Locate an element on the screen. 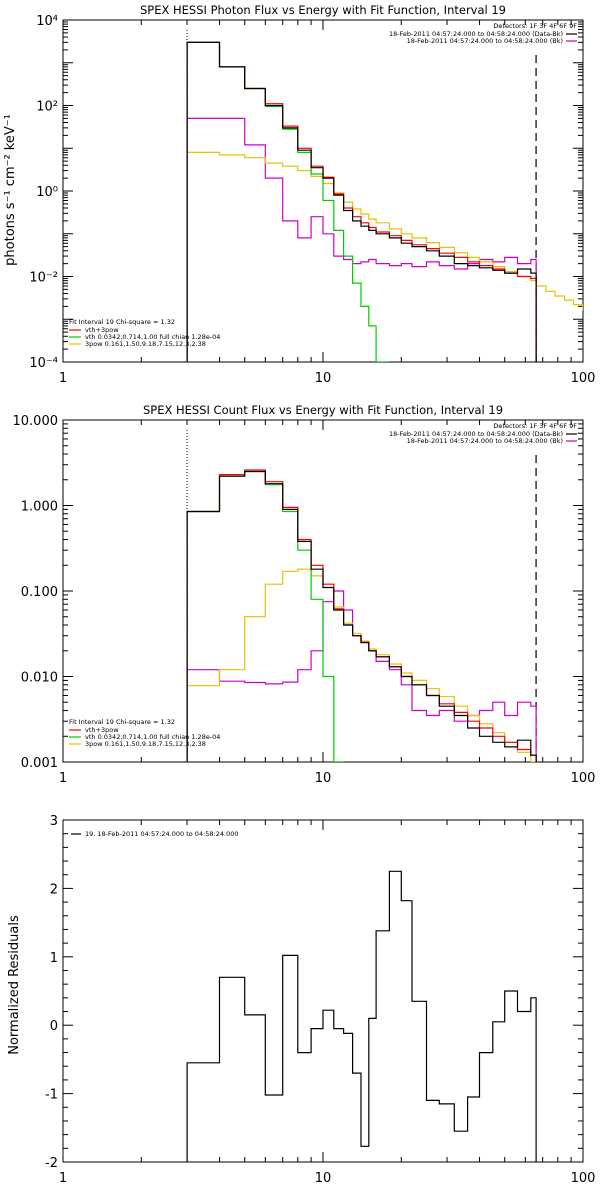  y-axis-label: photons s⁻¹ cm⁻² keV⁻¹ is located at coordinates (10, 190).